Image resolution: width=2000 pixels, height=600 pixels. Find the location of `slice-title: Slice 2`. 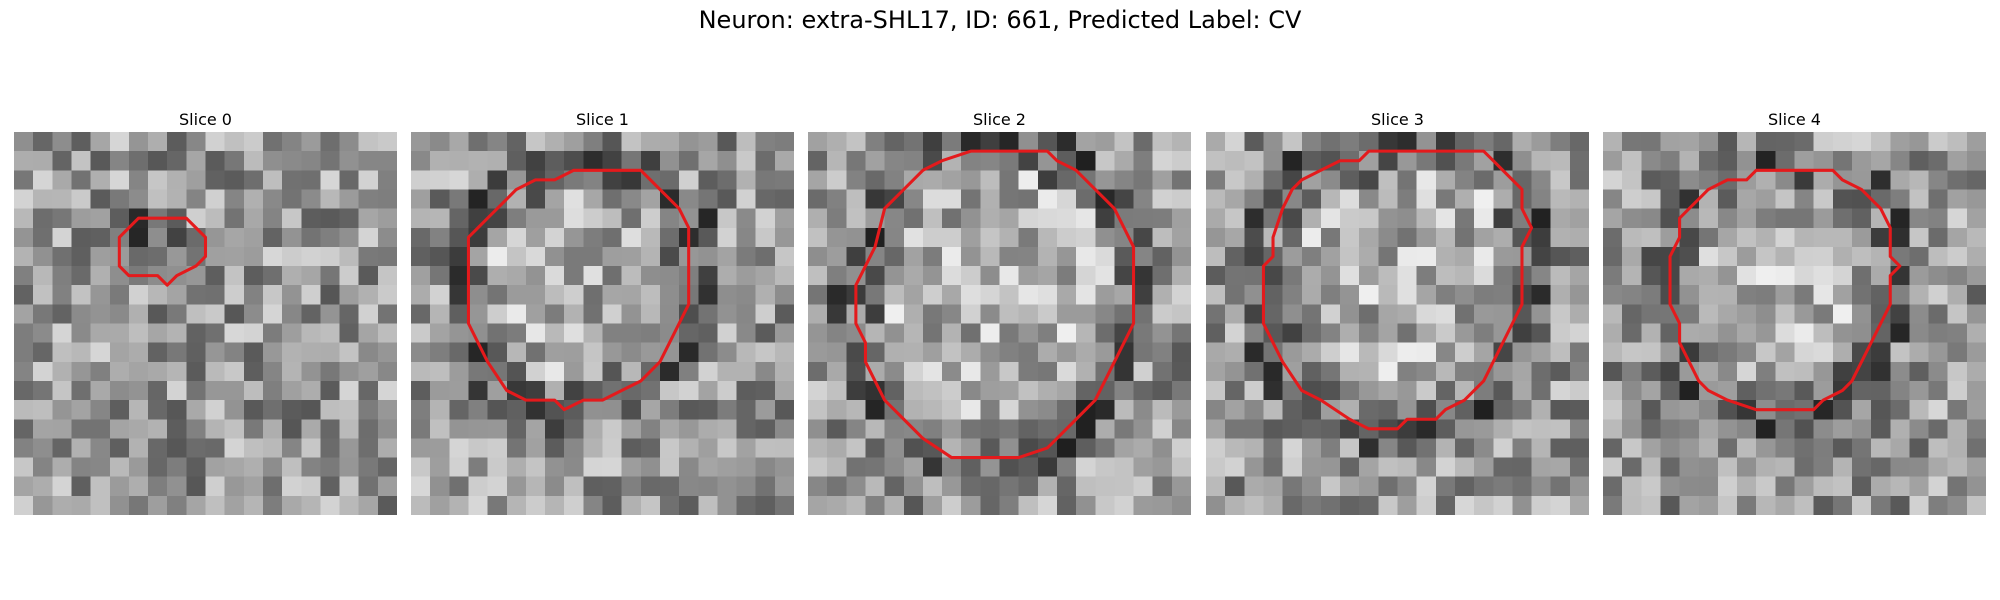

slice-title: Slice 2 is located at coordinates (999, 119).